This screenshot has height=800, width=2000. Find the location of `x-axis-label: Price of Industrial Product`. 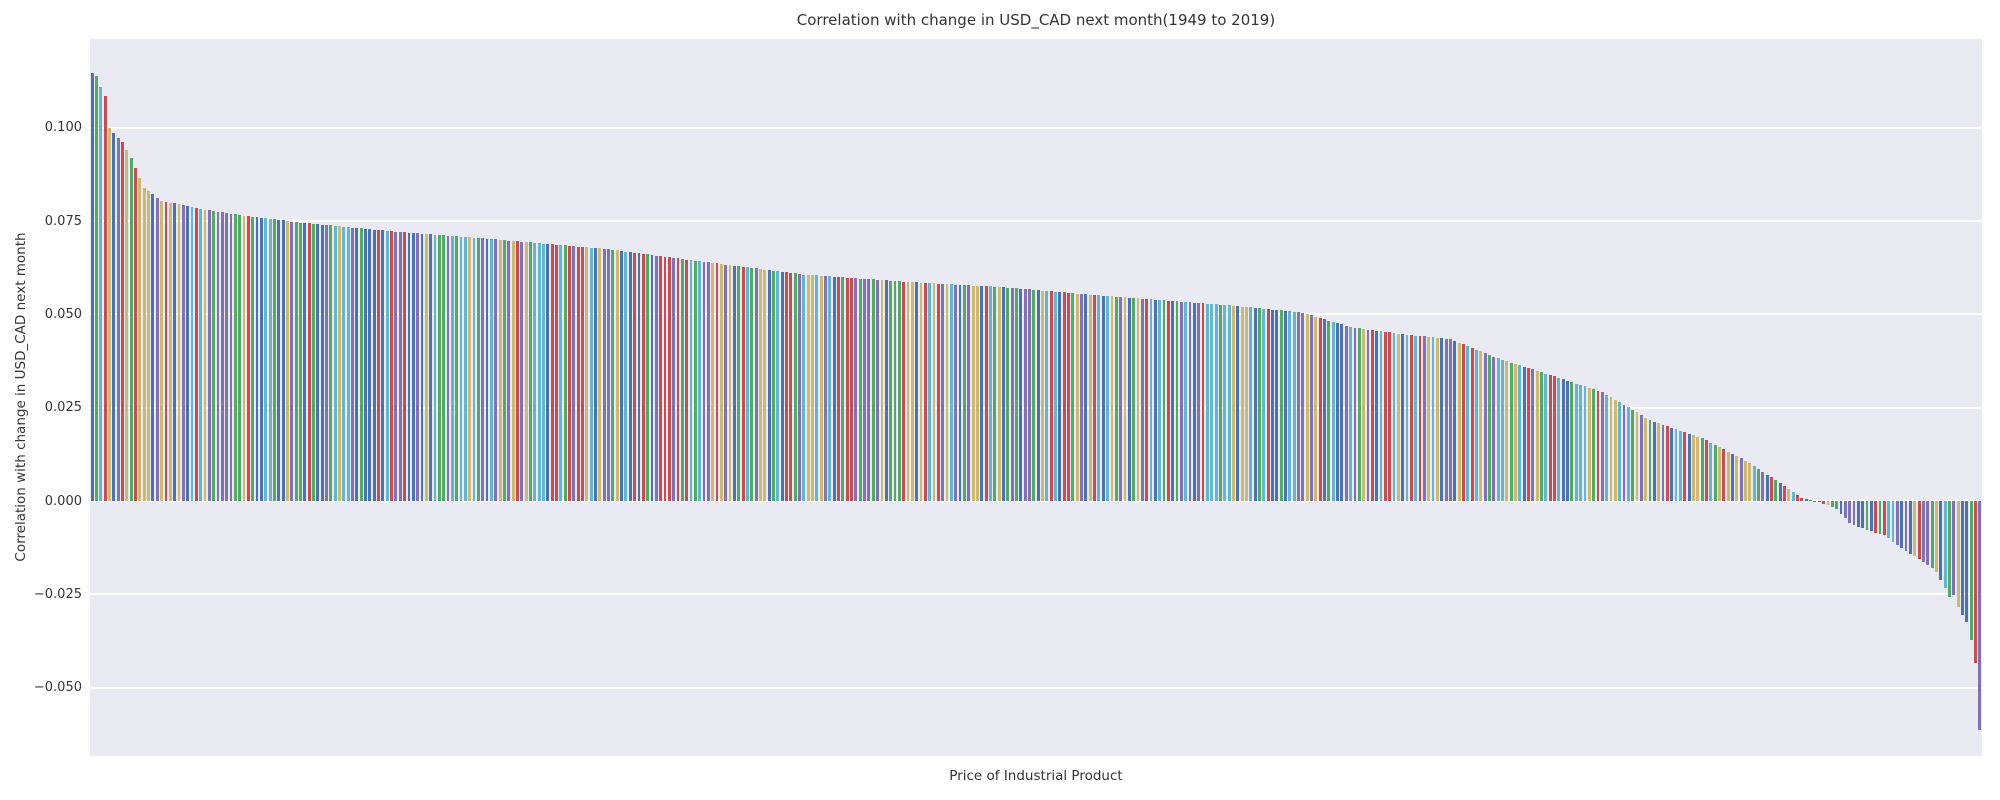

x-axis-label: Price of Industrial Product is located at coordinates (1036, 776).